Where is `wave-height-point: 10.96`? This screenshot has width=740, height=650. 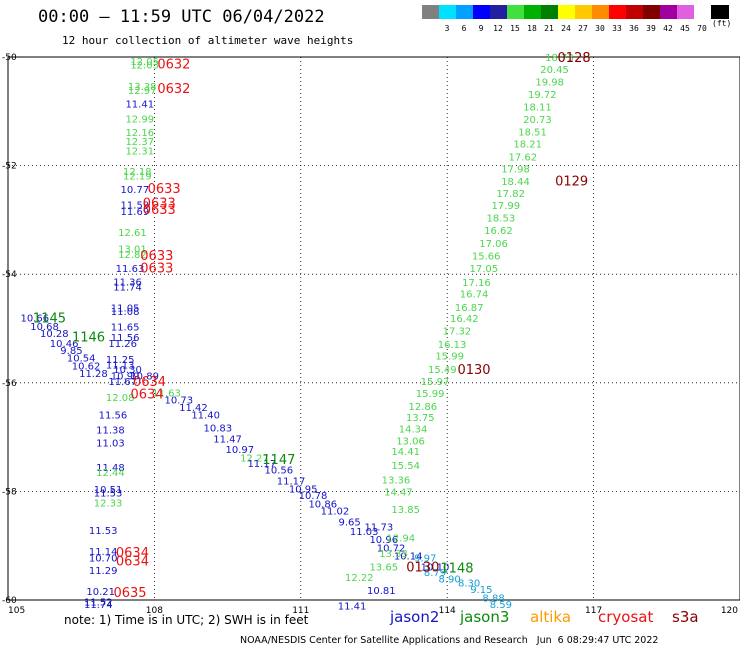 wave-height-point: 10.96 is located at coordinates (383, 540).